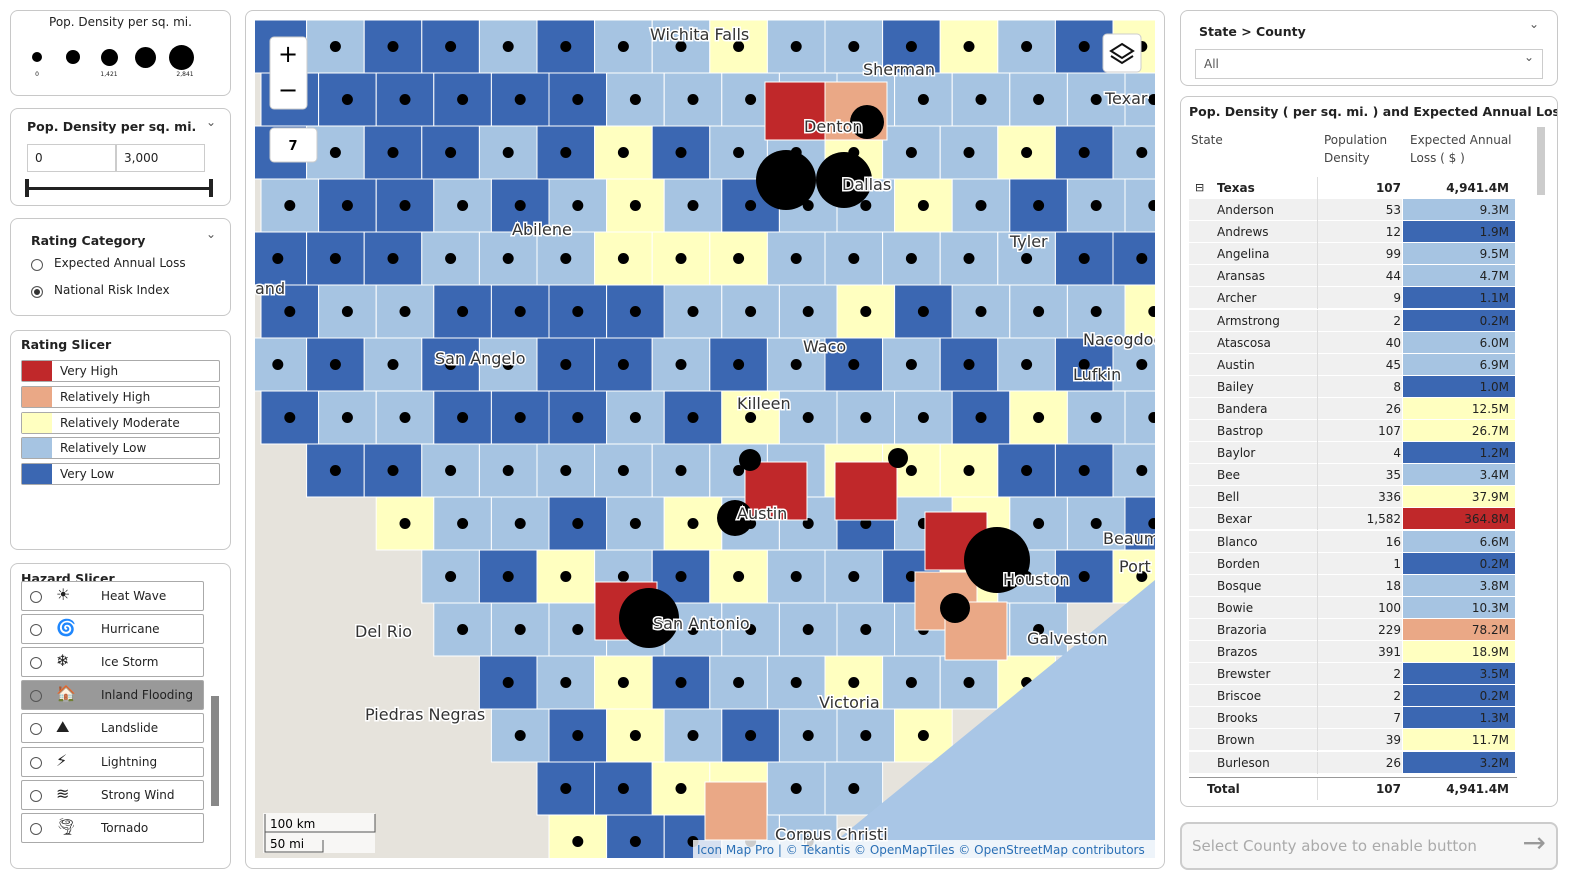 The image size is (1569, 879). I want to click on rating-item: Relatively Low, so click(120, 448).